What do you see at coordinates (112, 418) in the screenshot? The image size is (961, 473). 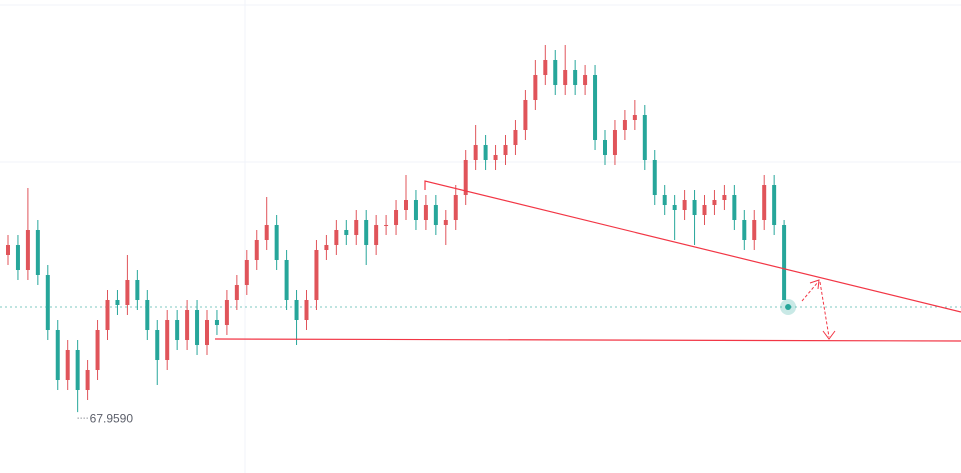 I see `low-label: 67.9590` at bounding box center [112, 418].